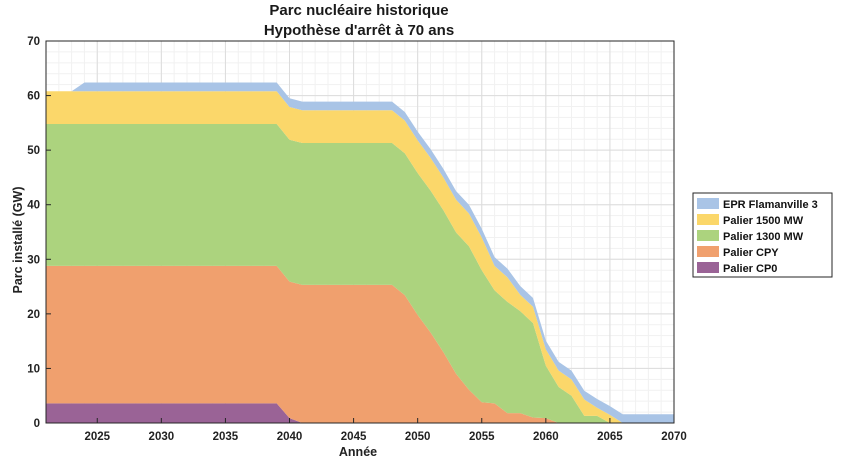 This screenshot has width=842, height=475. Describe the element at coordinates (358, 452) in the screenshot. I see `x-axis-label: Année` at that location.